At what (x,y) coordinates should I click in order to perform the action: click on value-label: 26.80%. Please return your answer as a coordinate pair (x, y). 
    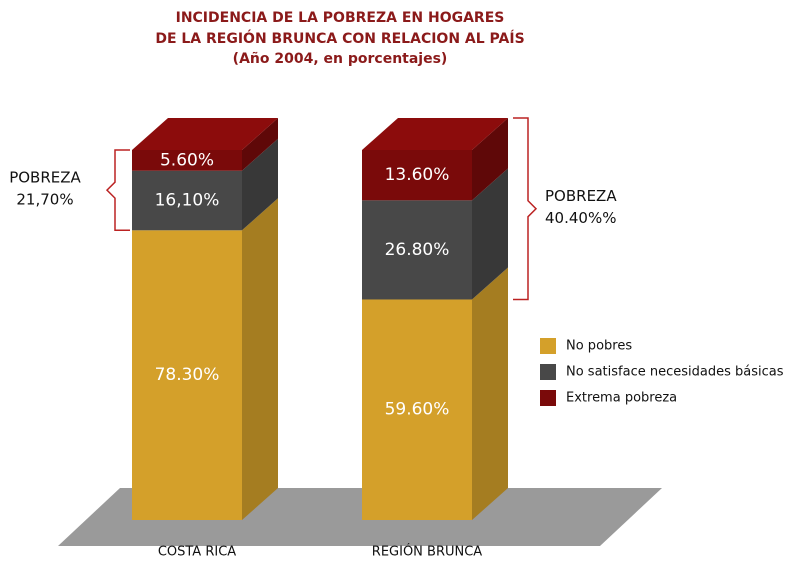
    Looking at the image, I should click on (417, 250).